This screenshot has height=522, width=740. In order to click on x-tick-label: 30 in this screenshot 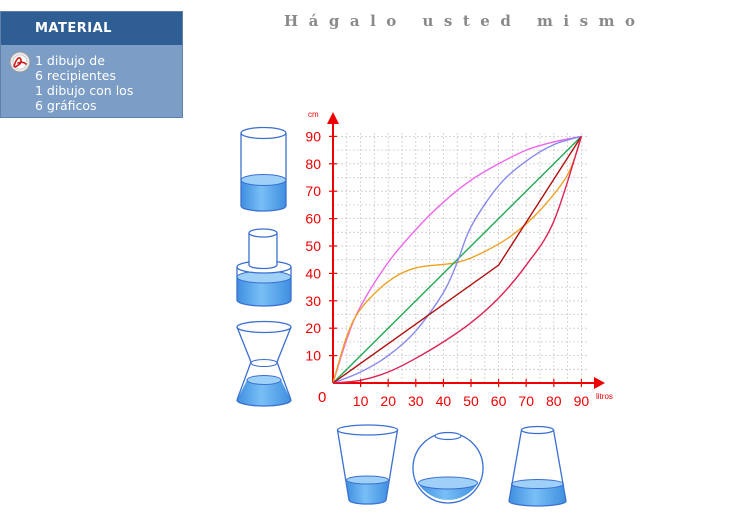, I will do `click(416, 401)`.